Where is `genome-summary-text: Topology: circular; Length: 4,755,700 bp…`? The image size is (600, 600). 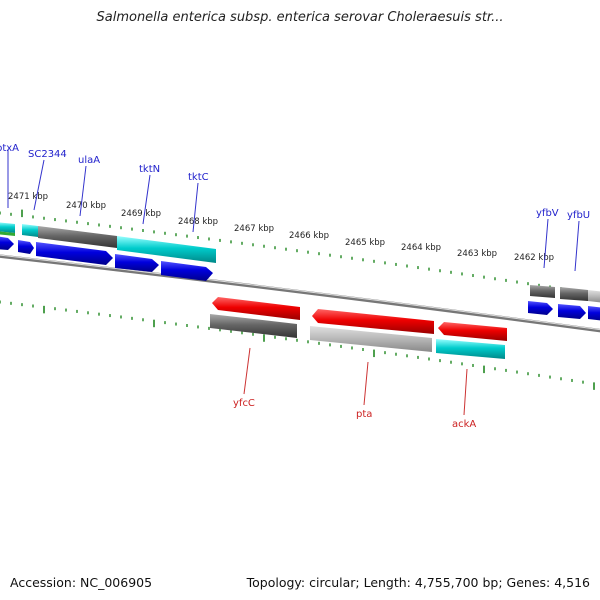
genome-summary-text: Topology: circular; Length: 4,755,700 bp… is located at coordinates (418, 582).